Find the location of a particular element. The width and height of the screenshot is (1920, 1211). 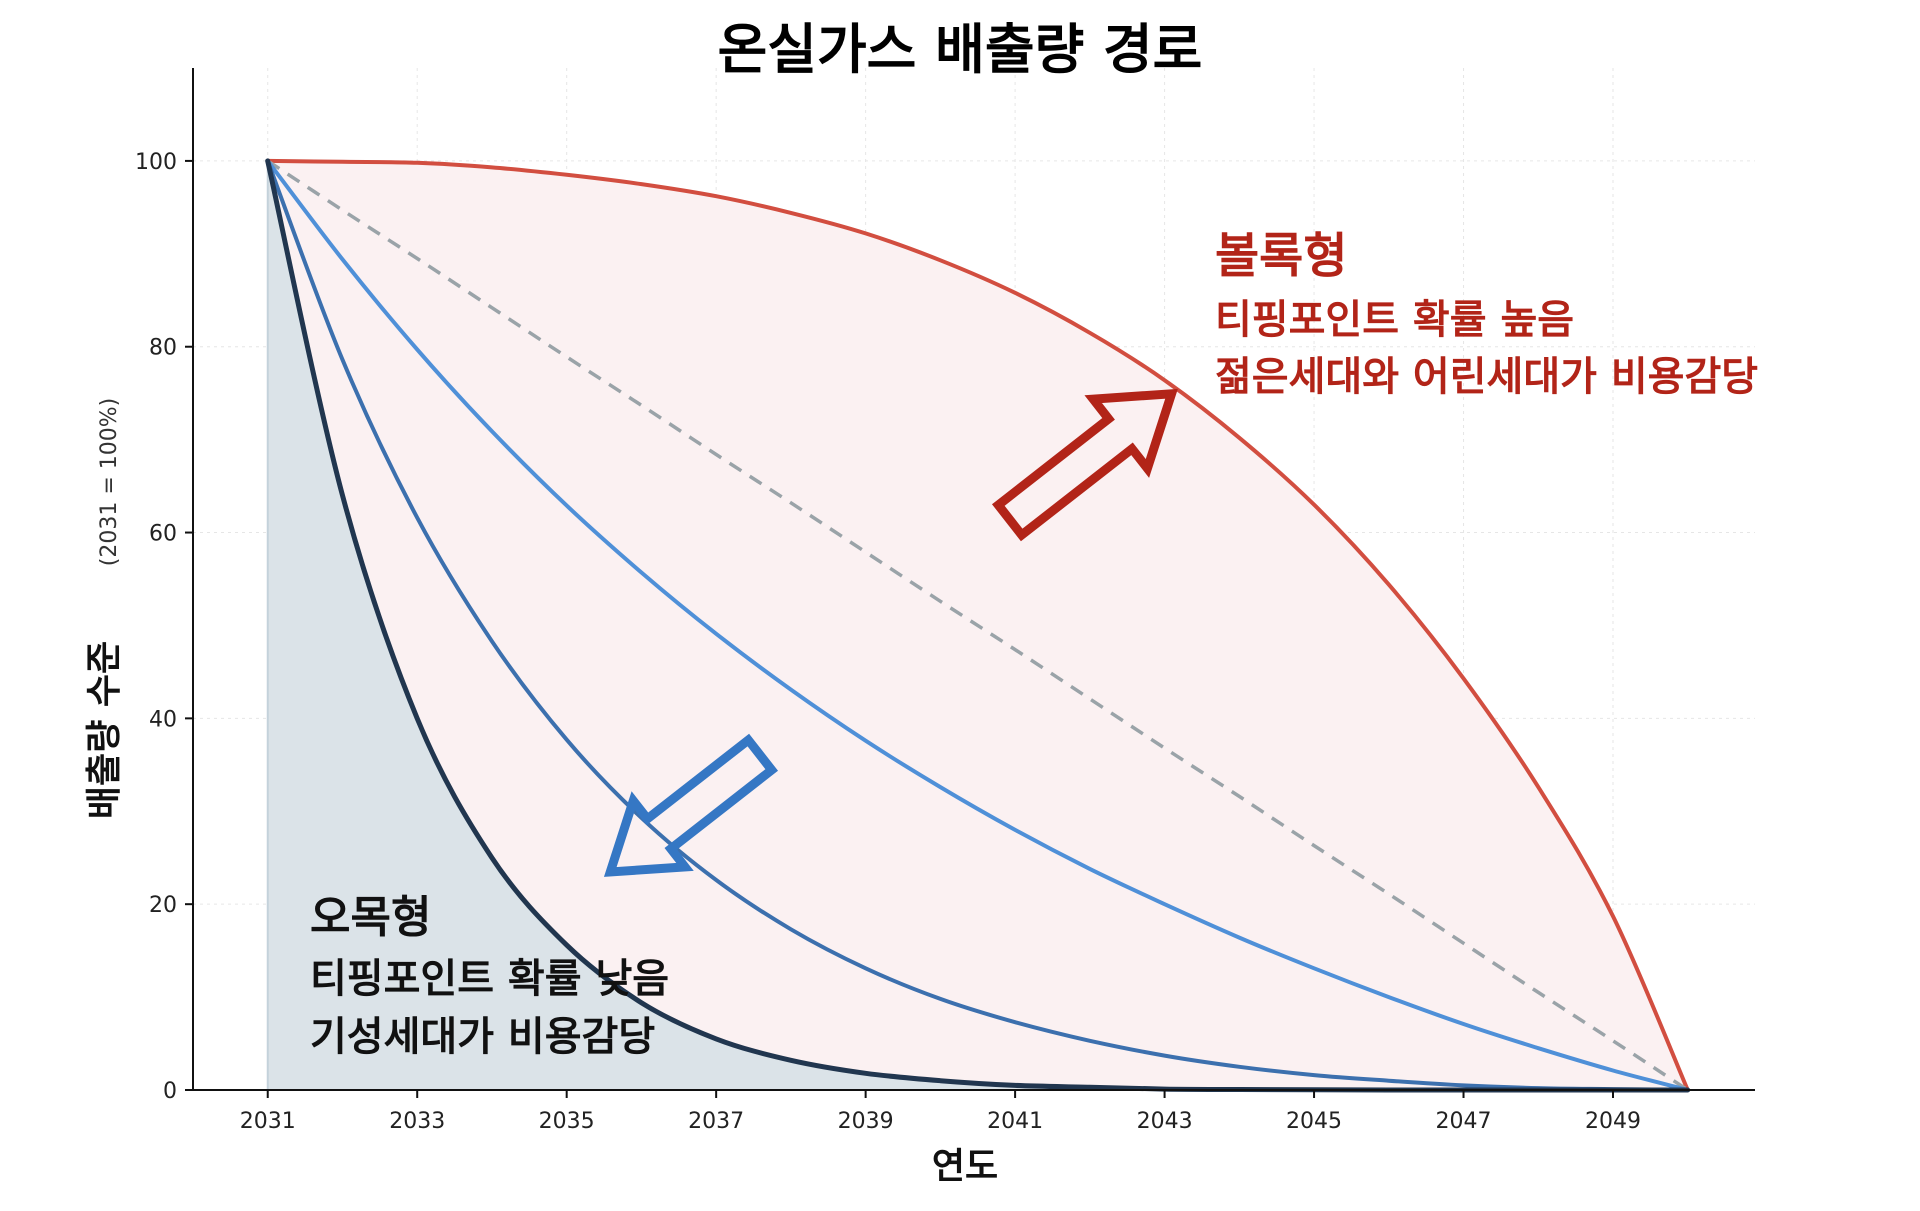

arrow-up-right-shape is located at coordinates (1084, 465).